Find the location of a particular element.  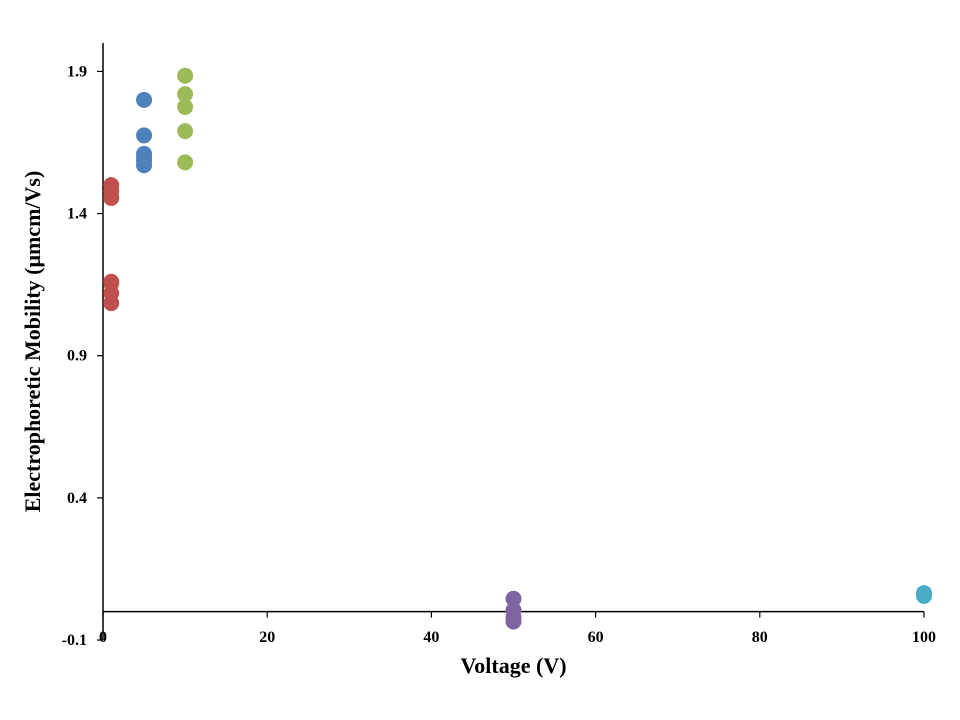

y-tick-label: -0.1 is located at coordinates (74, 640).